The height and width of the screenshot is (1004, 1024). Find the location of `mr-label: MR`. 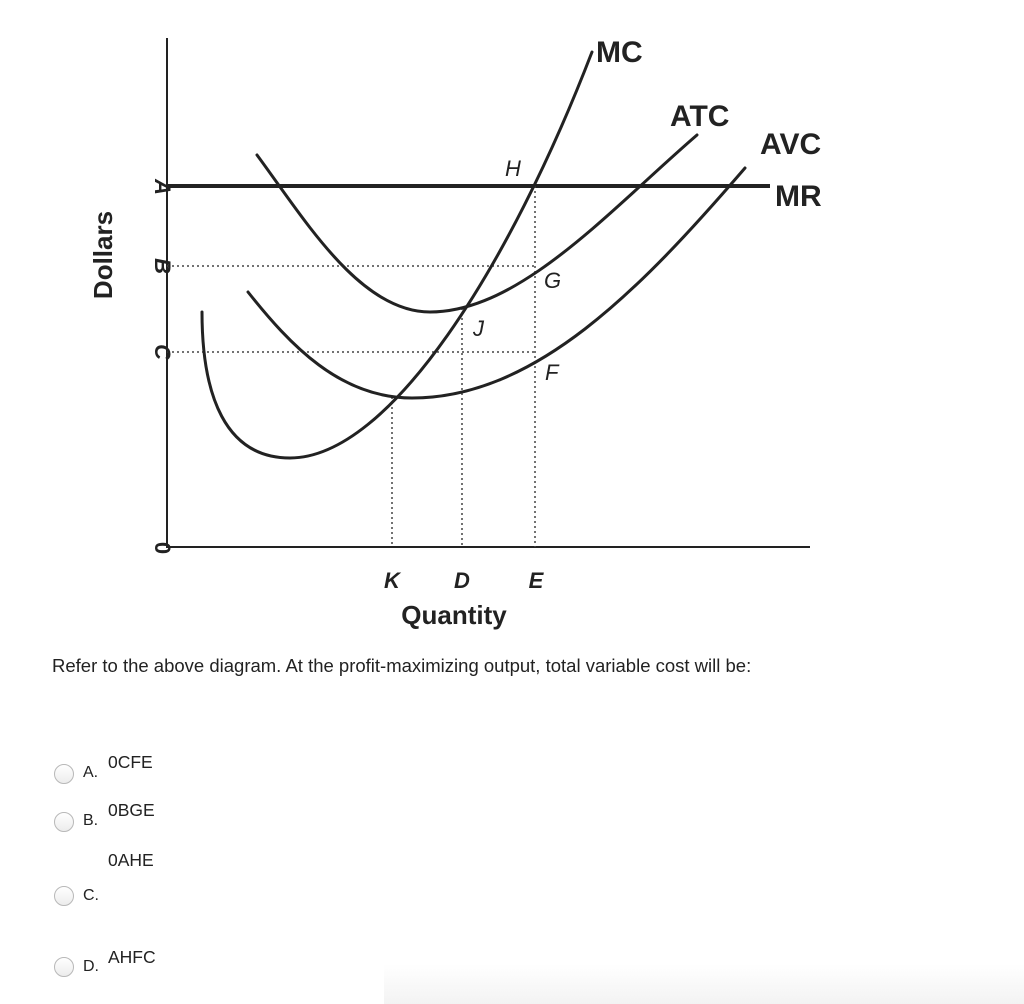

mr-label: MR is located at coordinates (798, 196).